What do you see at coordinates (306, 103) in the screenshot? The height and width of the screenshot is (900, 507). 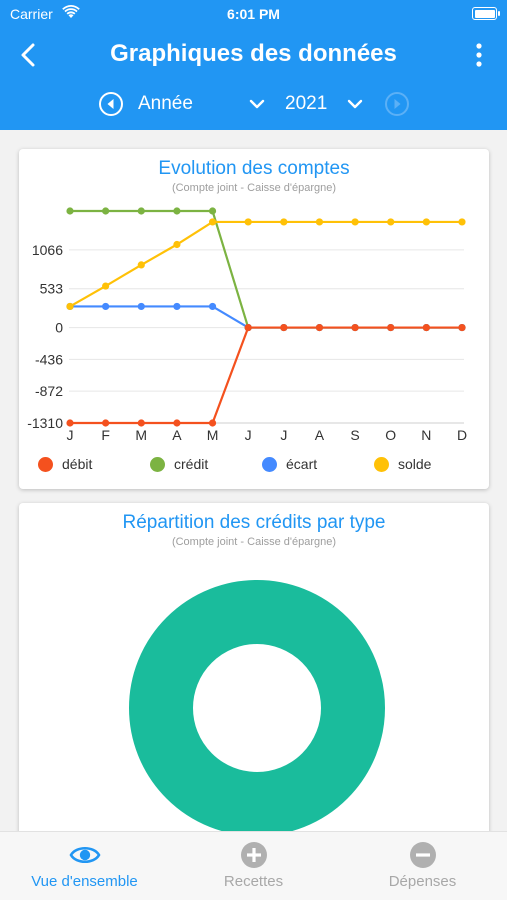 I see `year-label: 2021` at bounding box center [306, 103].